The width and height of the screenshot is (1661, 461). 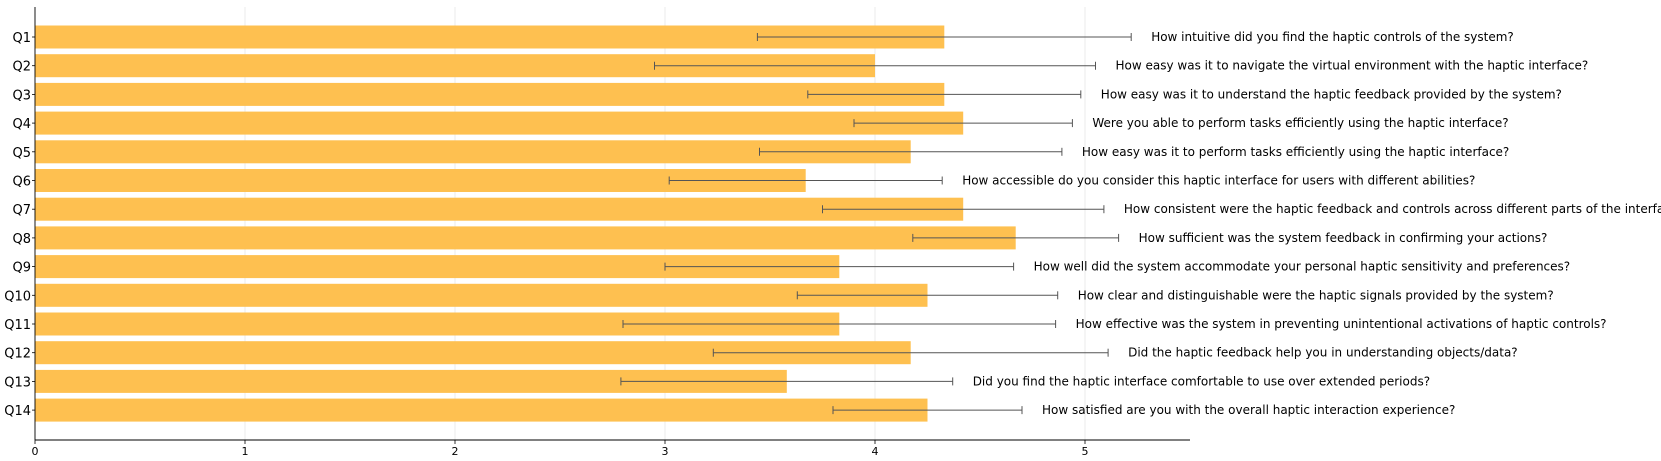 I want to click on x-tick-label-3: 3, so click(x=665, y=451).